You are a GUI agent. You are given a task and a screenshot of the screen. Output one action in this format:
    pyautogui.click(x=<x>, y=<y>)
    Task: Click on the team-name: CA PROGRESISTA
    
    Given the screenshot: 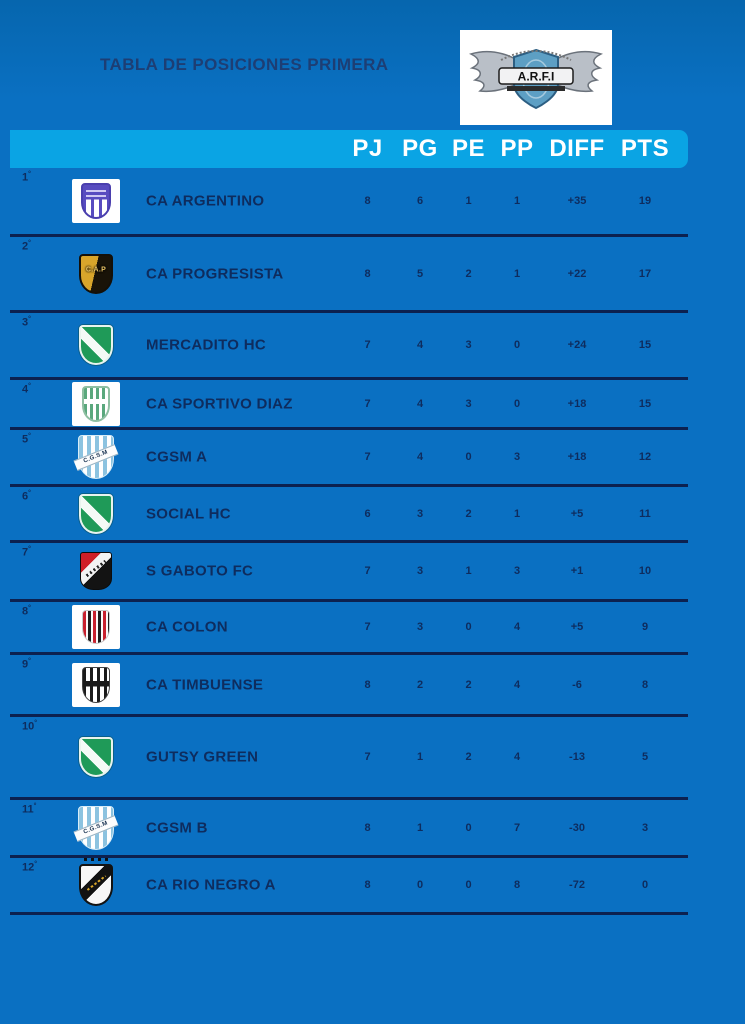 What is the action you would take?
    pyautogui.click(x=215, y=273)
    